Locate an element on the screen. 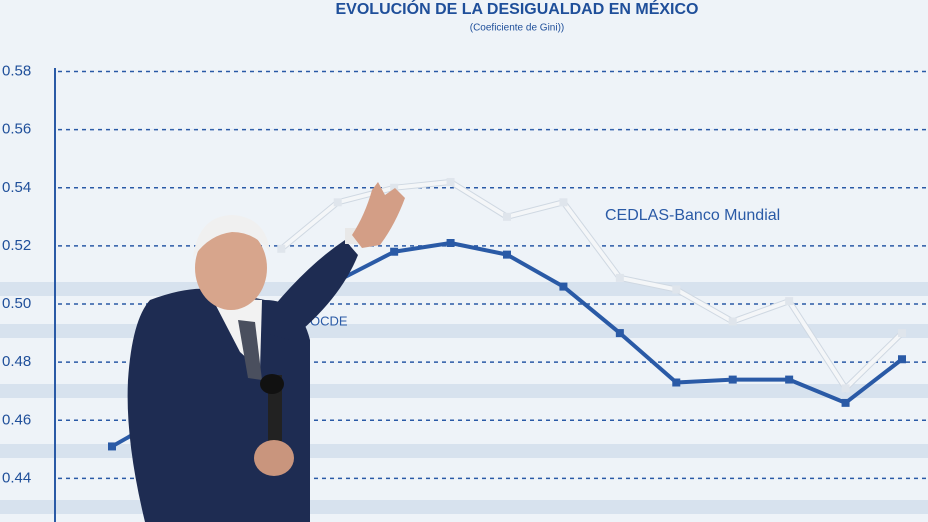 Image resolution: width=928 pixels, height=522 pixels. series-label: OCDE is located at coordinates (329, 320).